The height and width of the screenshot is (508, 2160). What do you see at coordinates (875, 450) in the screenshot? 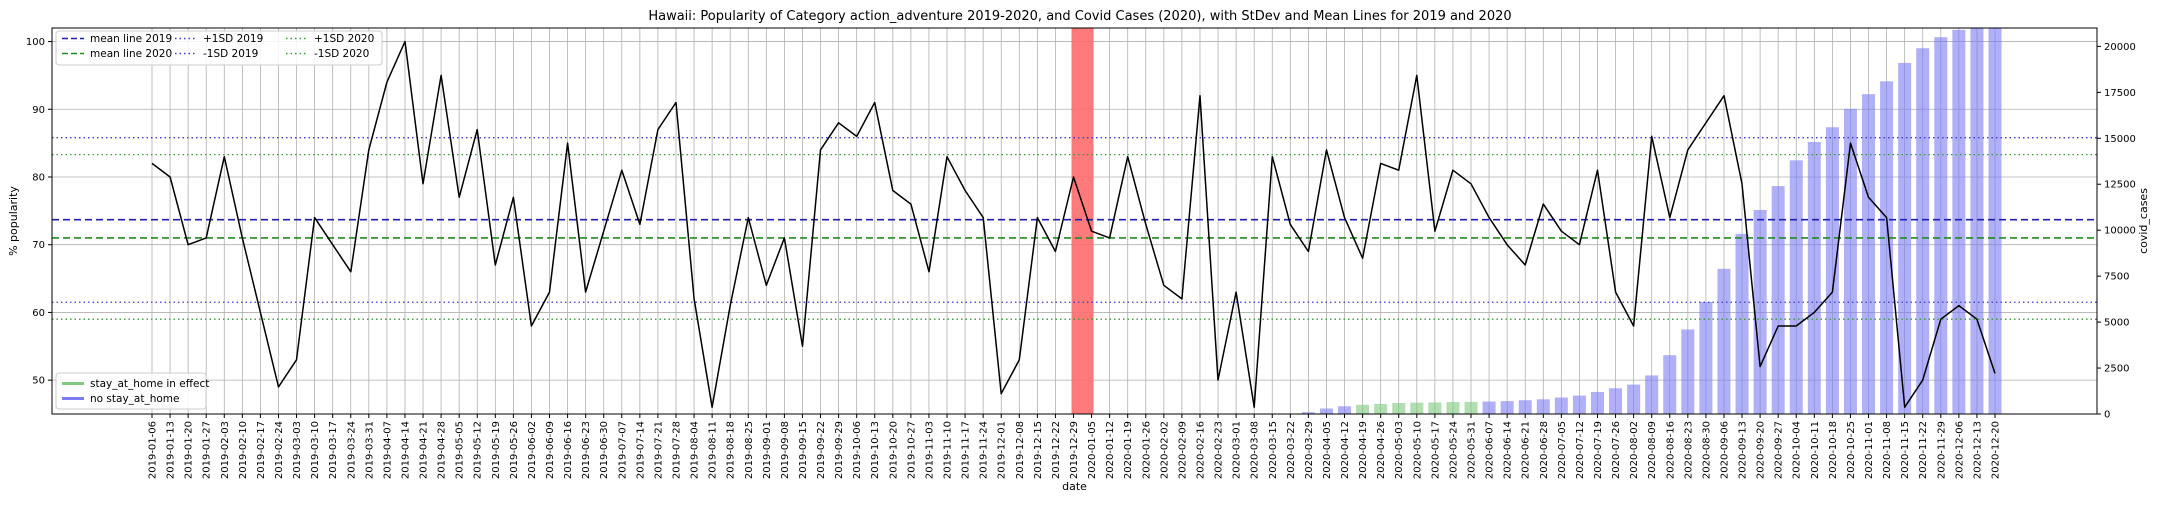
I see `x-tick-label: 2019-10-13` at bounding box center [875, 450].